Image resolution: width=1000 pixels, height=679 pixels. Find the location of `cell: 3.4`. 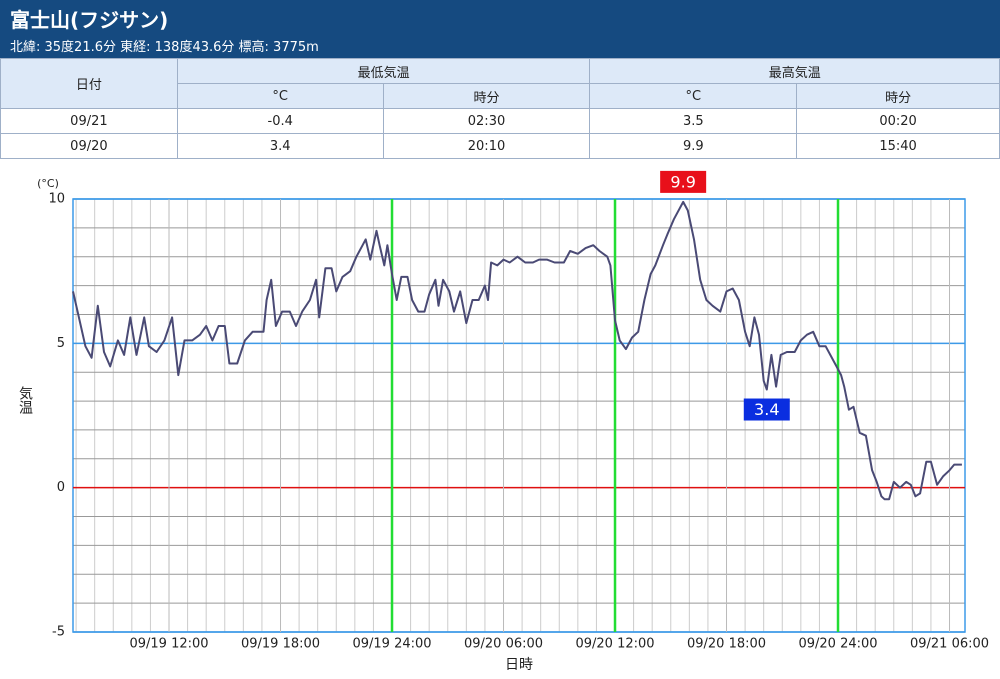

cell: 3.4 is located at coordinates (280, 146).